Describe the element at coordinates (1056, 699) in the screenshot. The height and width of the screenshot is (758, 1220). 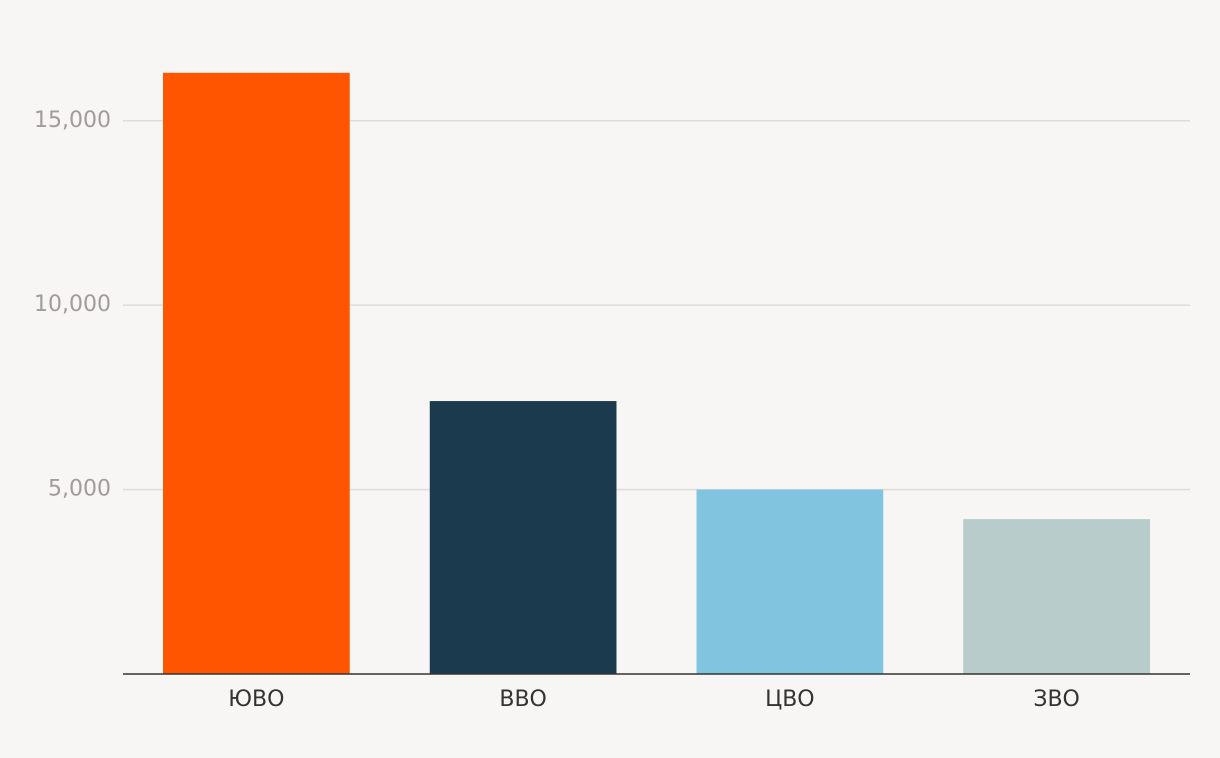
I see `x-tick-label: ЗВО` at that location.